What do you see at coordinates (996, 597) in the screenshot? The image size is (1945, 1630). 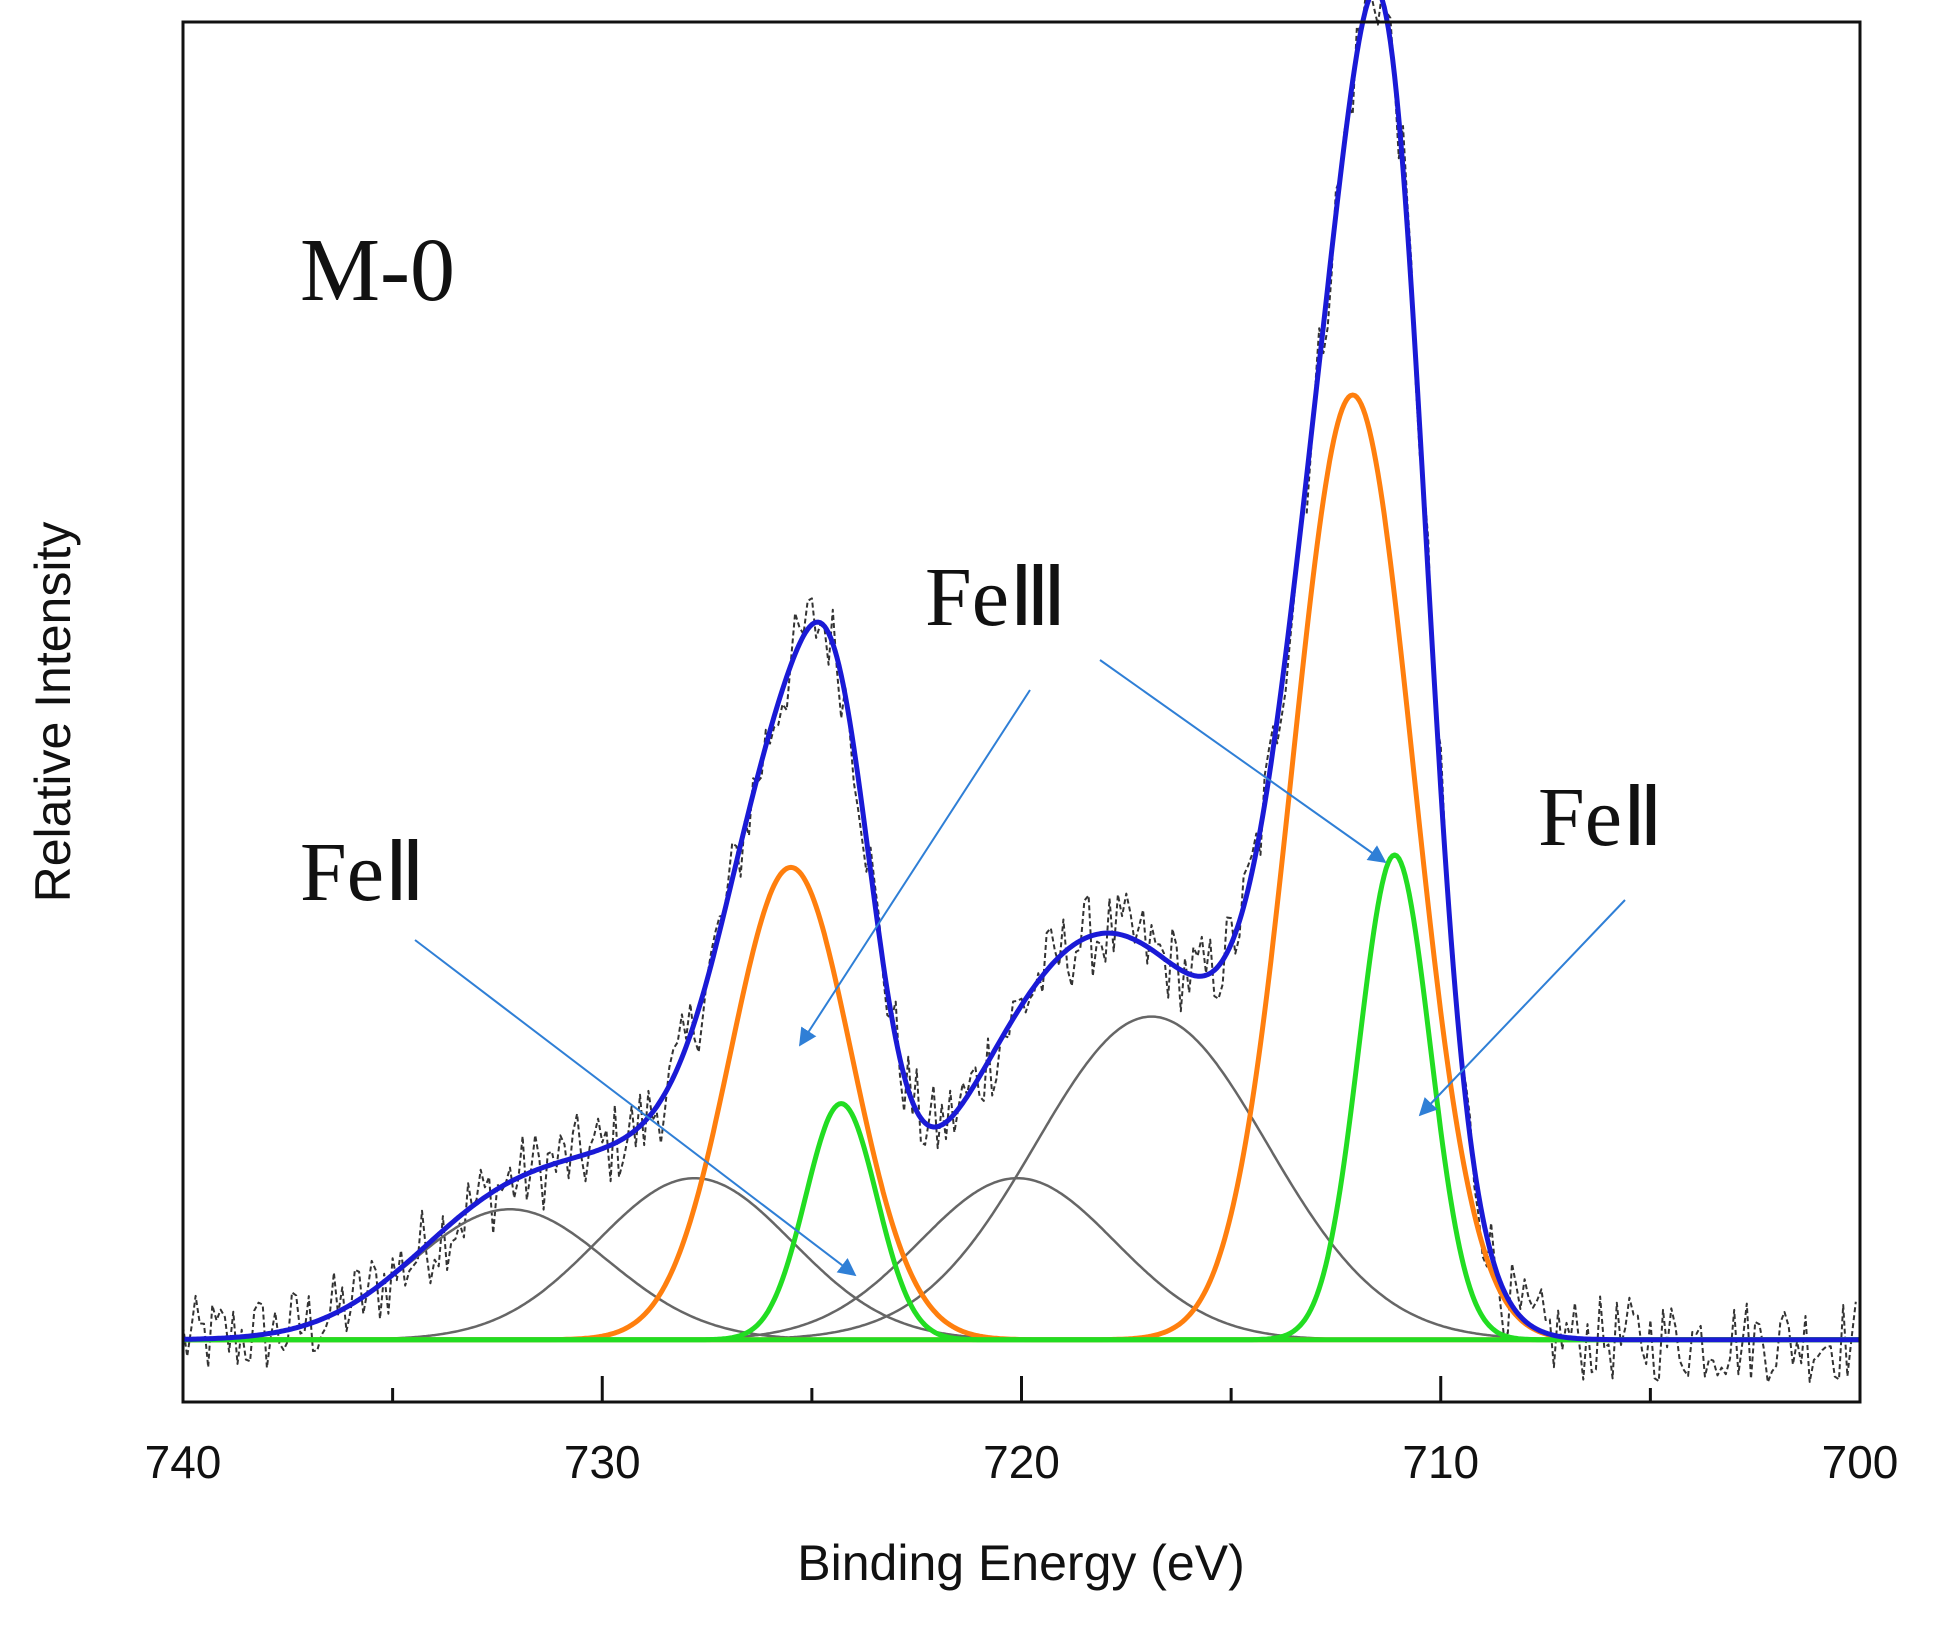 I see `annotation-fe3: FeⅢ` at bounding box center [996, 597].